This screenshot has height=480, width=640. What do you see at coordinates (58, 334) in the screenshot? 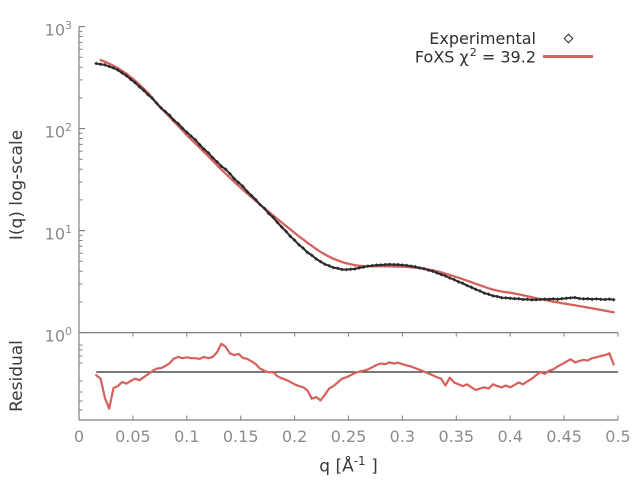
I see `y-tick-label: 10⁰` at bounding box center [58, 334].